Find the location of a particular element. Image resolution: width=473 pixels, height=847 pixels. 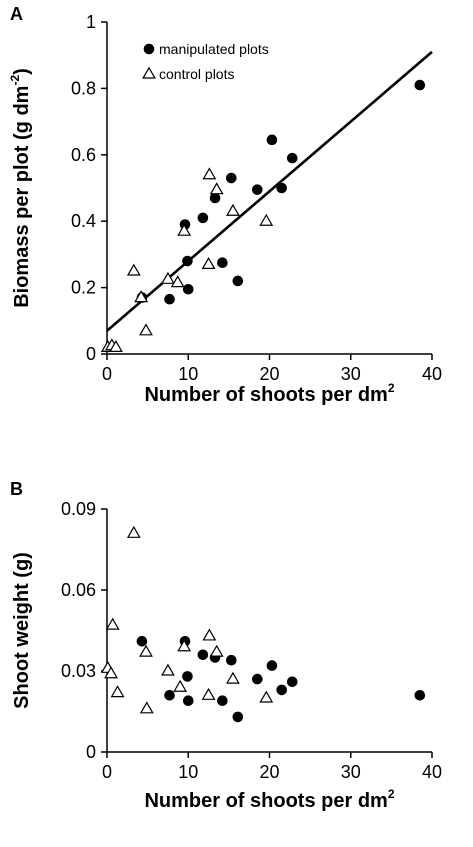

legend-marker-control is located at coordinates (149, 72).